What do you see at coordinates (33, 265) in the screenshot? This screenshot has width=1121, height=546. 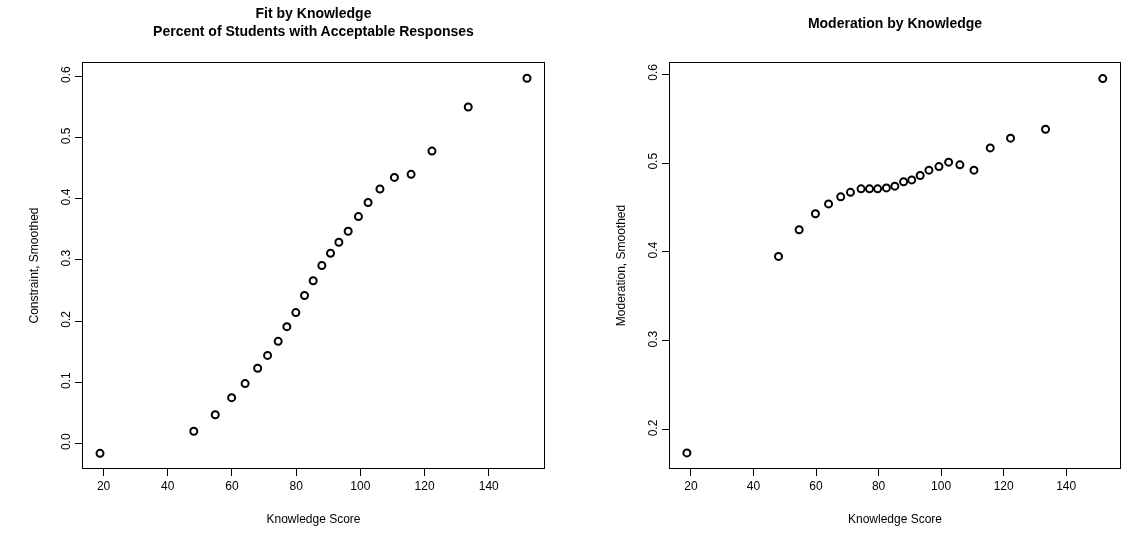 I see `y-axis-title: Constraint, Smoothed` at bounding box center [33, 265].